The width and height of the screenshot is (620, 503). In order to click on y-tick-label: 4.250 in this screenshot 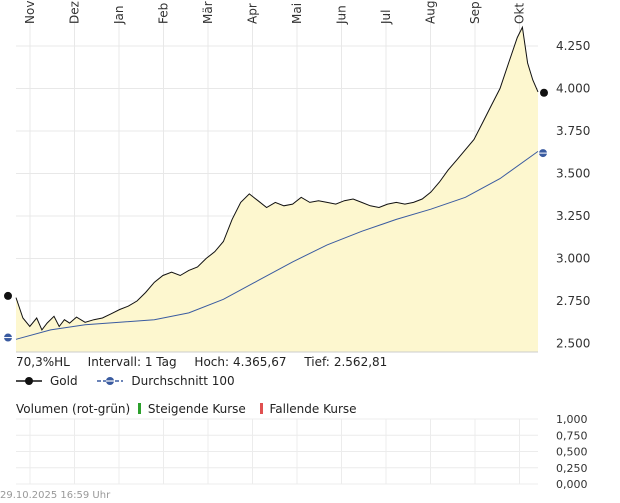, I will do `click(573, 46)`.